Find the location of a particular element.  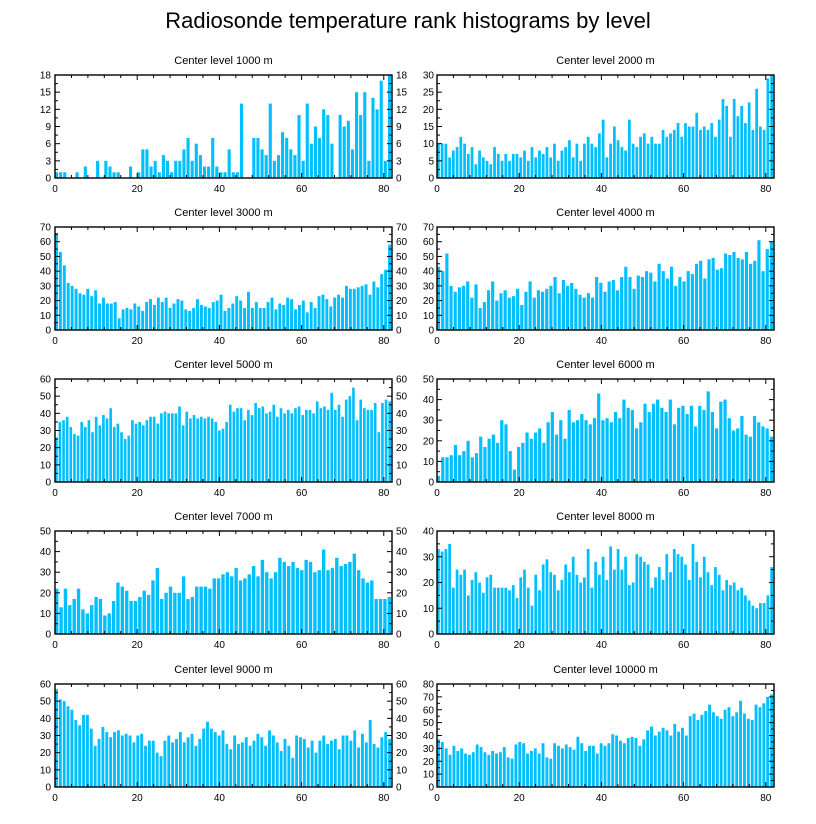

y-tick-label: 70 is located at coordinates (402, 228).